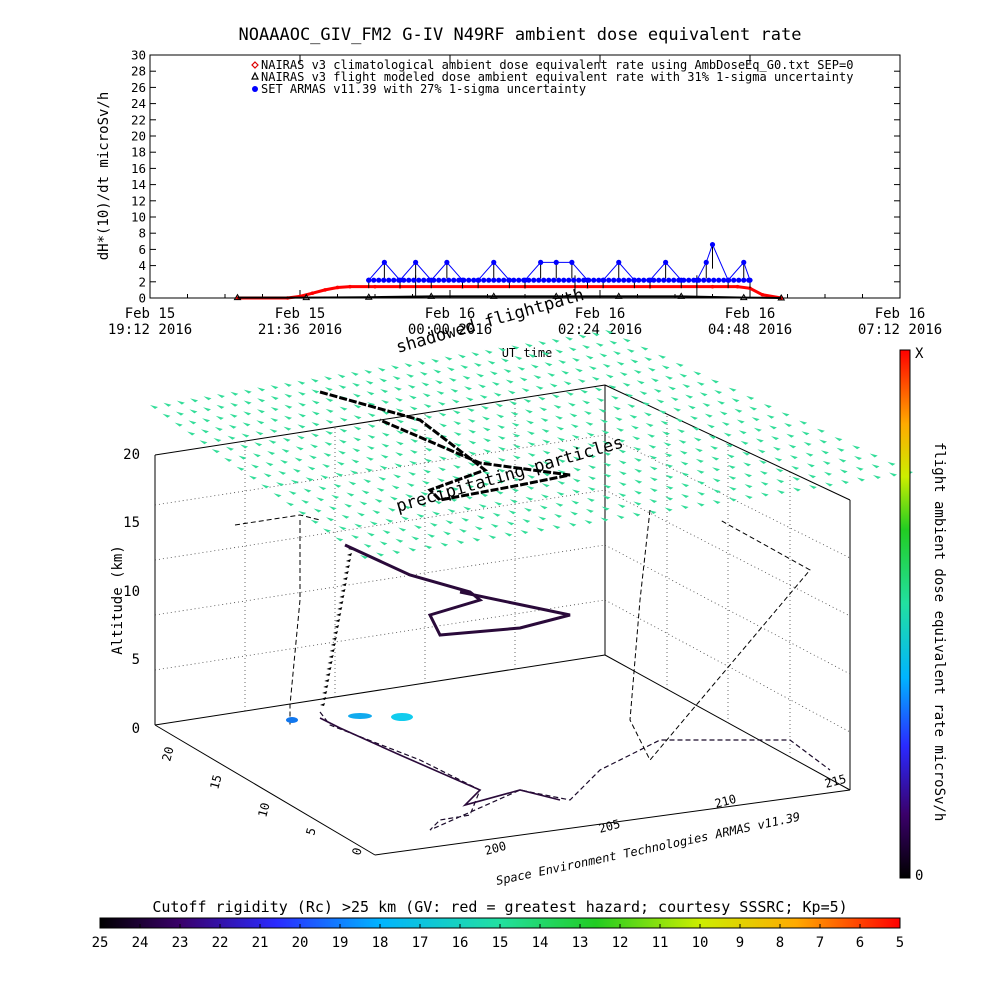  Describe the element at coordinates (300, 330) in the screenshot. I see `x-tick-label: 21:36 2016` at that location.